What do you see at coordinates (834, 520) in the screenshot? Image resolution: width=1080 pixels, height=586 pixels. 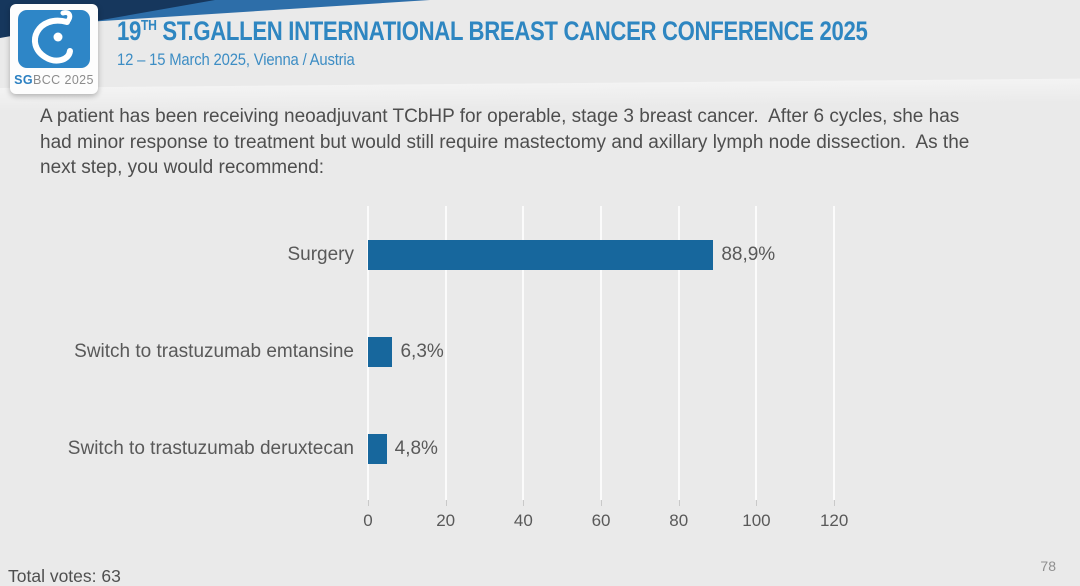 I see `x-axis-tick-label: 120` at bounding box center [834, 520].